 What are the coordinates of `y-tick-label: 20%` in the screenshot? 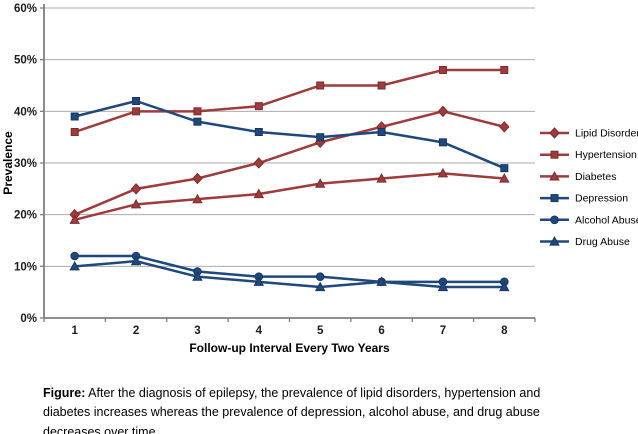 It's located at (25, 216).